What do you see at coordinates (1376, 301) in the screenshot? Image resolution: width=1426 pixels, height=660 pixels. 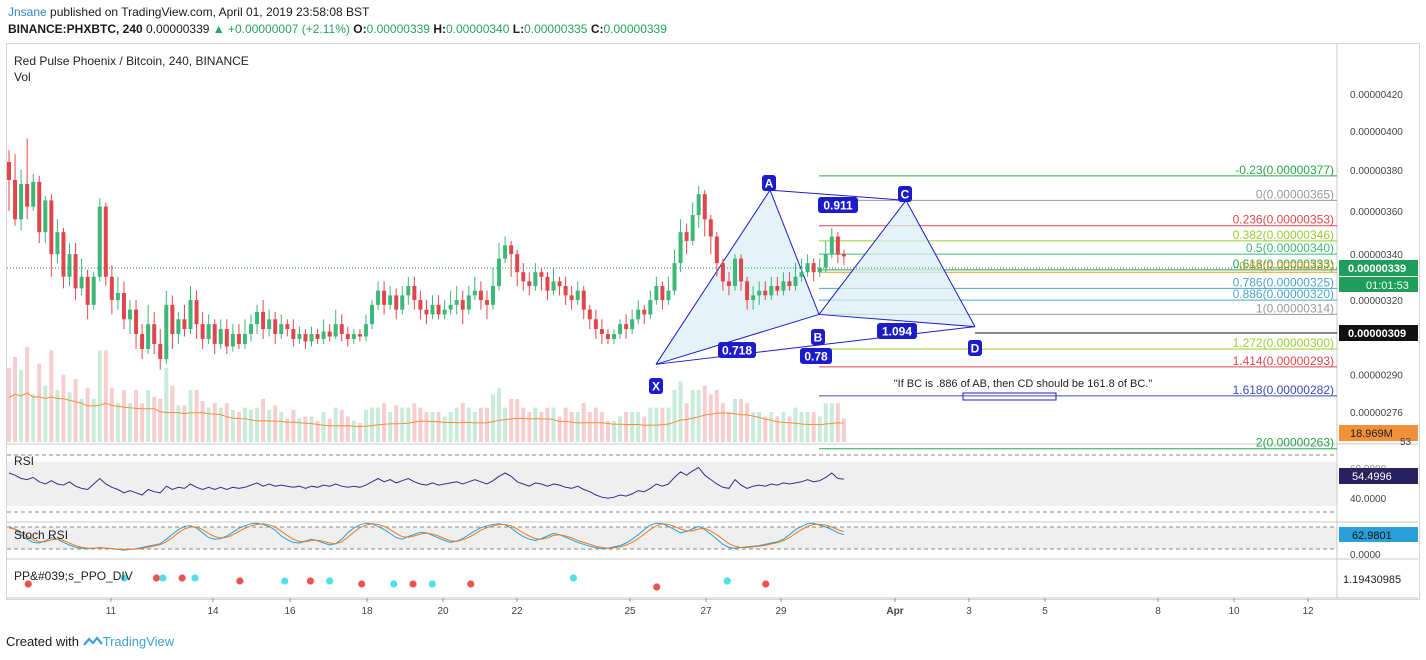 I see `price-tick-label: 0.00000320` at bounding box center [1376, 301].